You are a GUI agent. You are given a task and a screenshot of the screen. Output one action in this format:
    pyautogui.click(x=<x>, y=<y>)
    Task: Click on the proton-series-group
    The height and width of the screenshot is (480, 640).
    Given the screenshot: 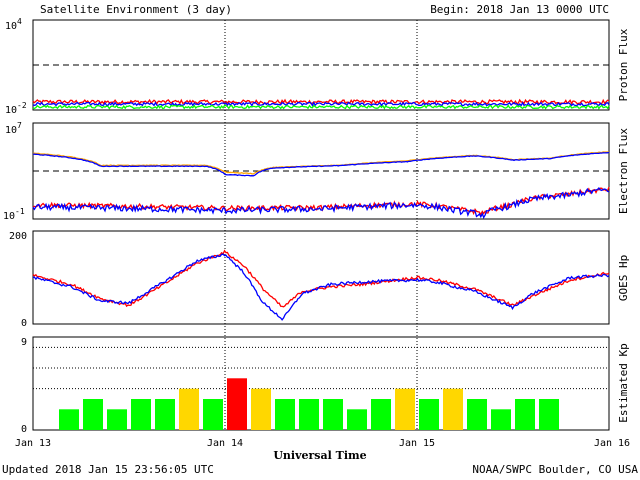 What is the action you would take?
    pyautogui.click(x=321, y=87)
    